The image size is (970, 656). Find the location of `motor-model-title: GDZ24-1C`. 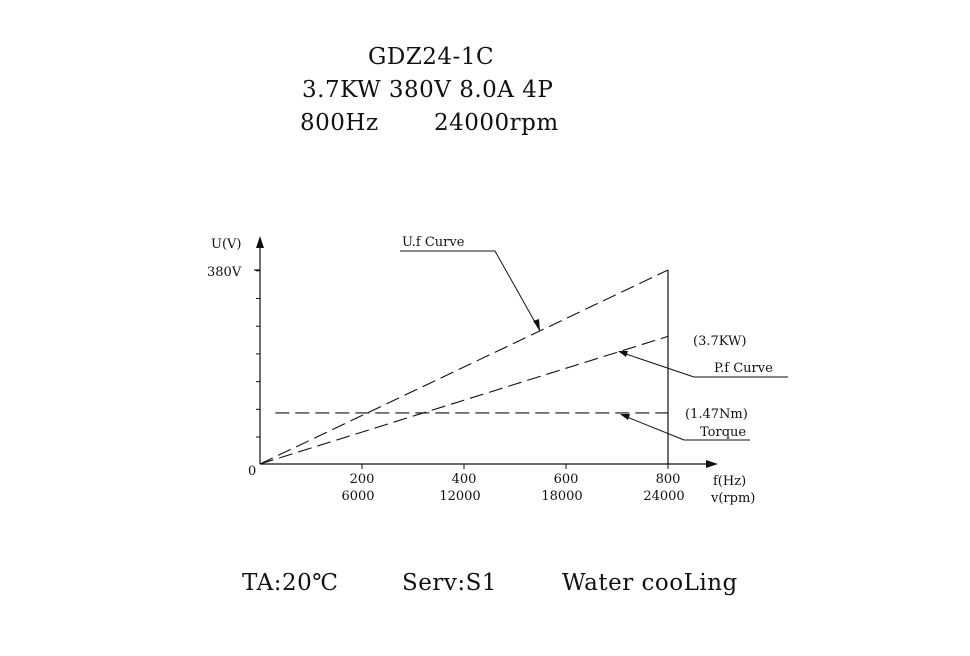

motor-model-title: GDZ24-1C is located at coordinates (431, 57).